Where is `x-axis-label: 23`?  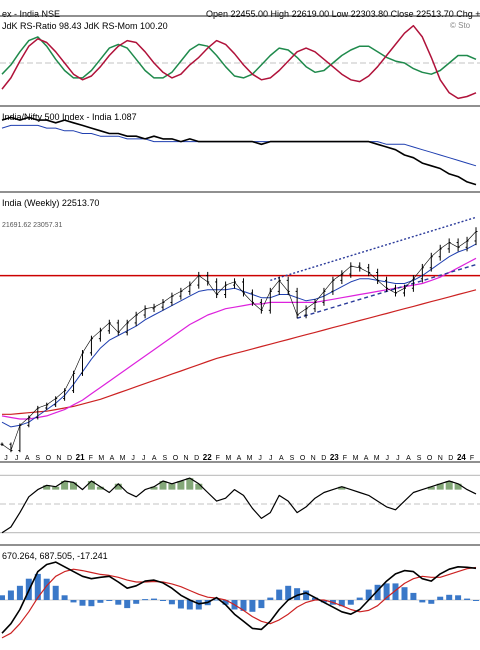 x-axis-label: 23 is located at coordinates (334, 457).